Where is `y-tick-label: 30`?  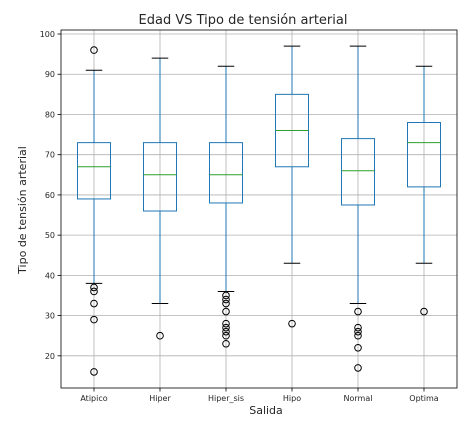 y-tick-label: 30 is located at coordinates (50, 316).